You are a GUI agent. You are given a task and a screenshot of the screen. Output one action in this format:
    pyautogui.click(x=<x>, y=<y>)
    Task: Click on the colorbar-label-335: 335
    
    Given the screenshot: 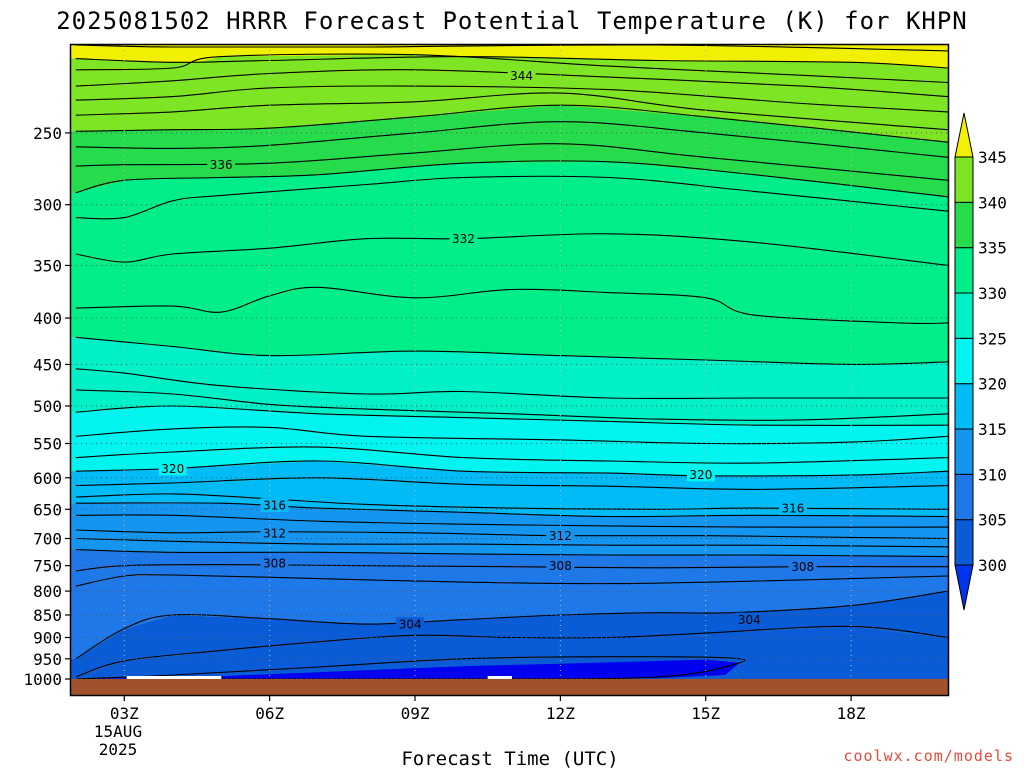 What is the action you would take?
    pyautogui.click(x=992, y=248)
    